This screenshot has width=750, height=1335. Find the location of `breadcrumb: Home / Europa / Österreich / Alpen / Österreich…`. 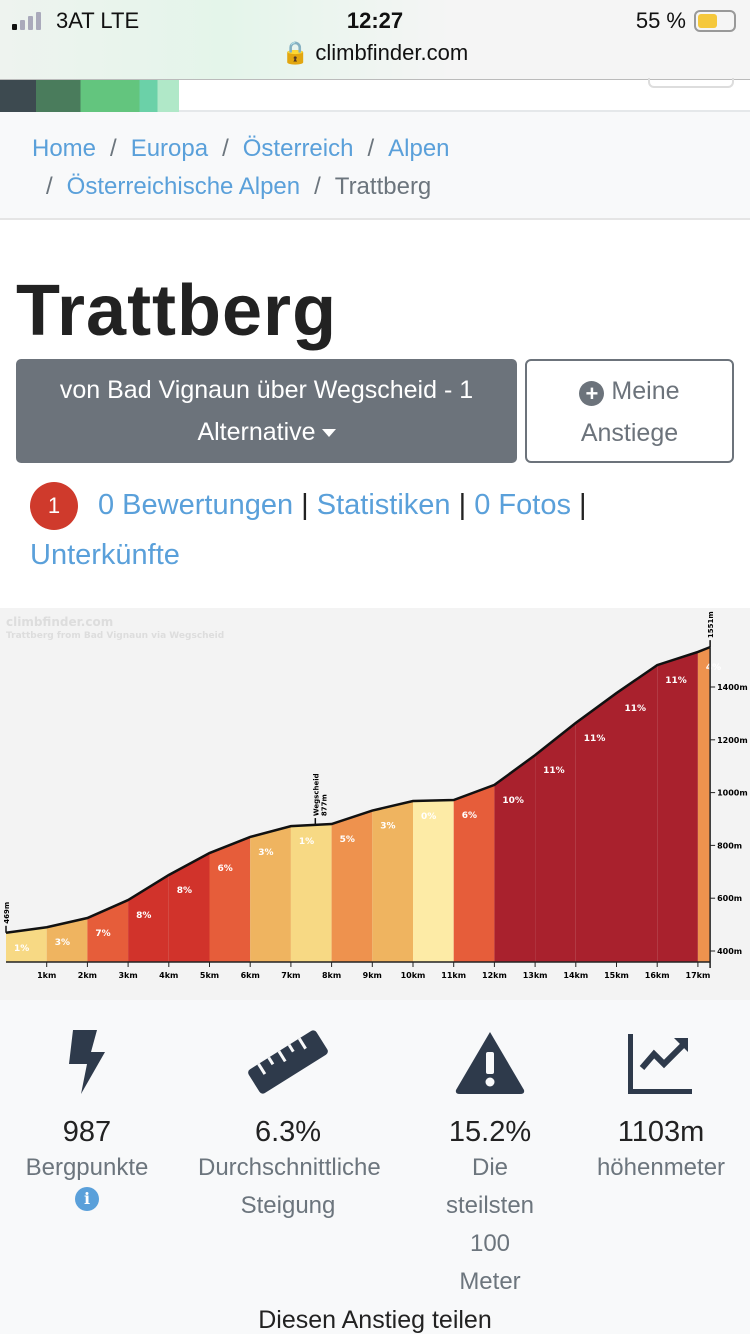

breadcrumb: Home / Europa / Österreich / Alpen / Österreich… is located at coordinates (375, 166).